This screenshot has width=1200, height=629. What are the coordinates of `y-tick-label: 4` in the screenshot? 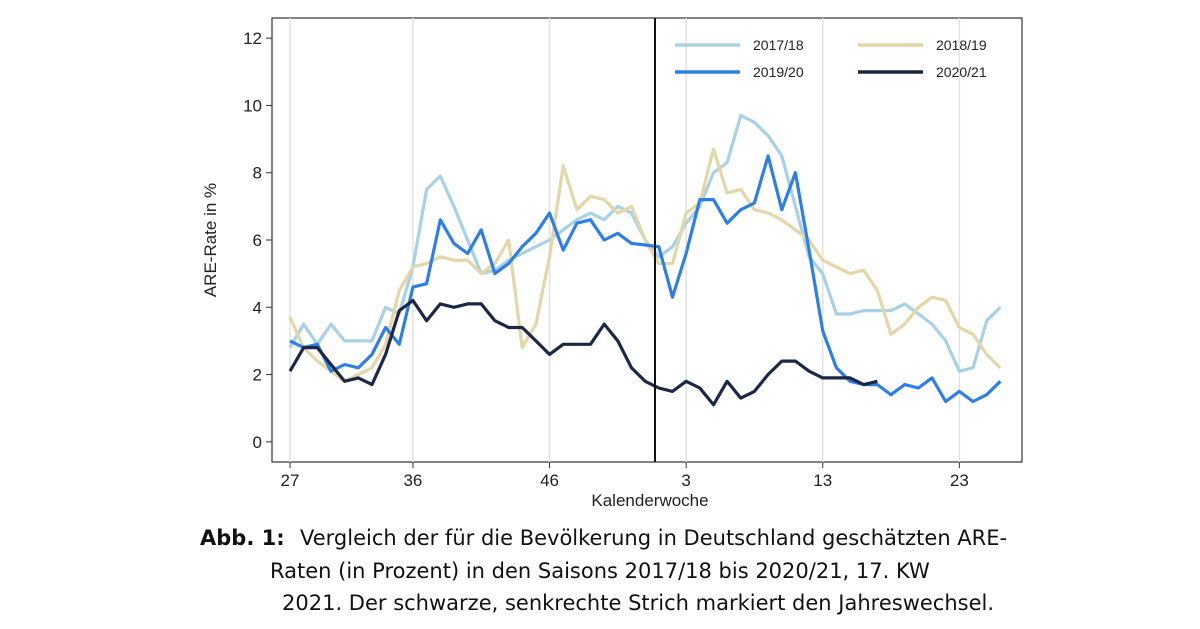 It's located at (257, 307).